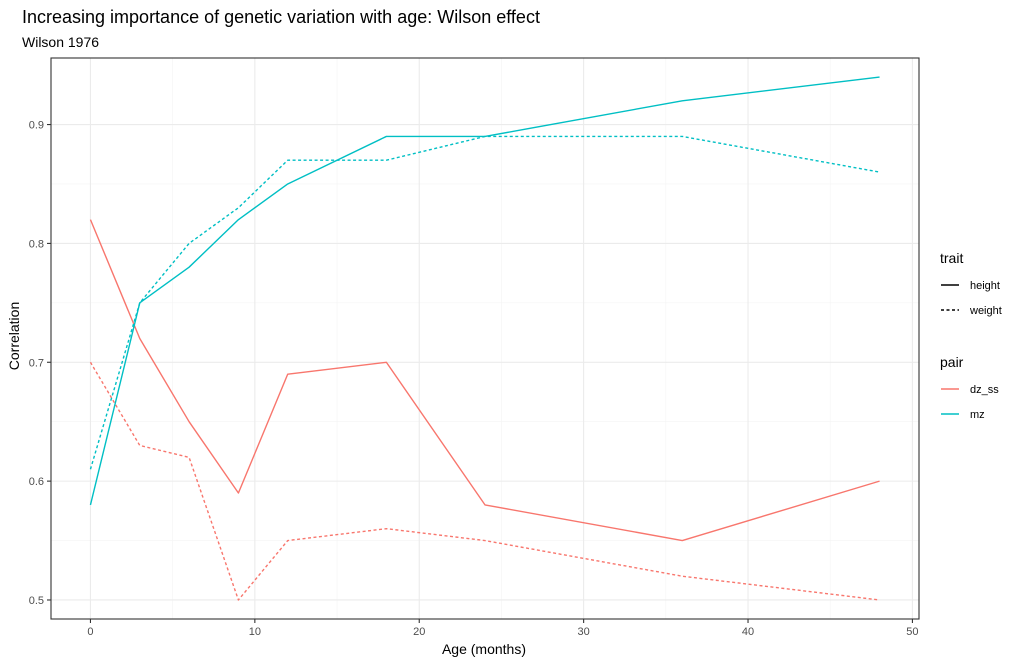  Describe the element at coordinates (419, 632) in the screenshot. I see `x-tick-label: 20` at that location.